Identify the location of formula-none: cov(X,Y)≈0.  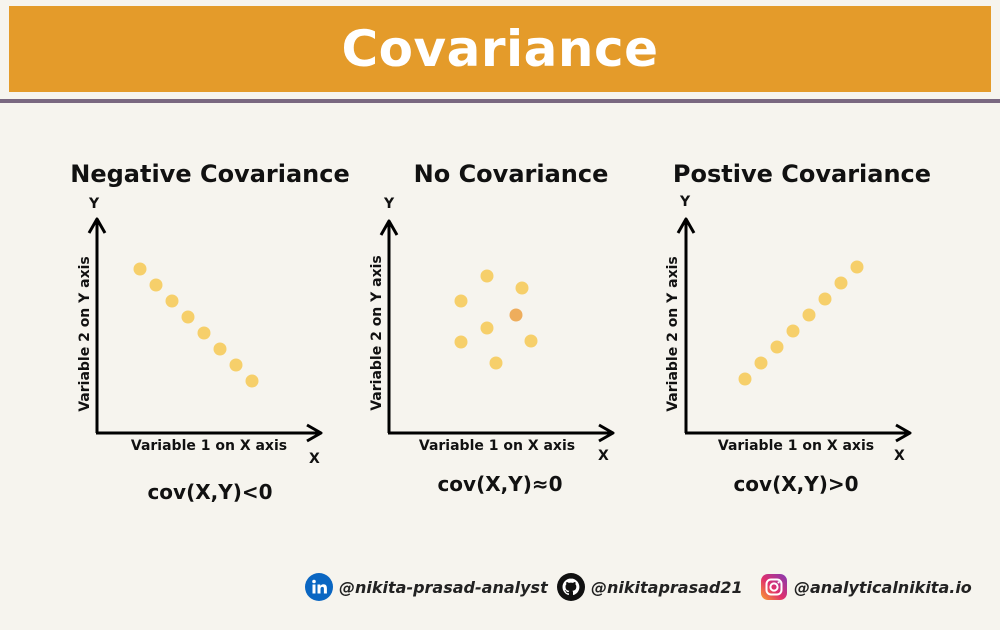
(500, 484).